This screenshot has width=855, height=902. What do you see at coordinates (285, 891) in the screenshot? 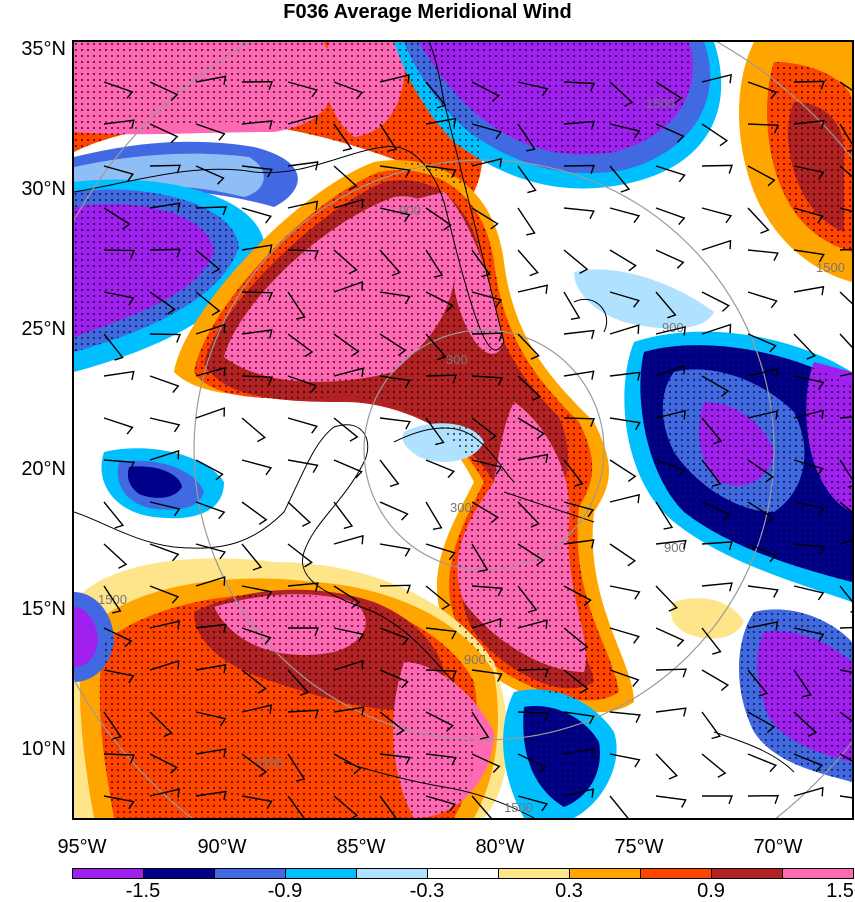
I see `colorbar-label: -0.9` at bounding box center [285, 891].